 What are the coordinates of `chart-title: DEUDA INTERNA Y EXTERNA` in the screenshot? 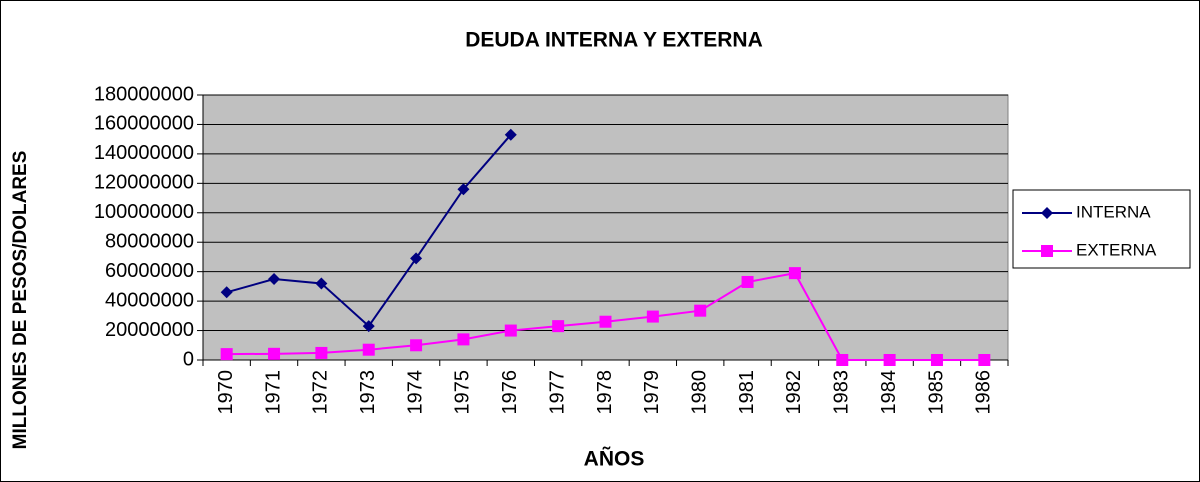 It's located at (614, 40).